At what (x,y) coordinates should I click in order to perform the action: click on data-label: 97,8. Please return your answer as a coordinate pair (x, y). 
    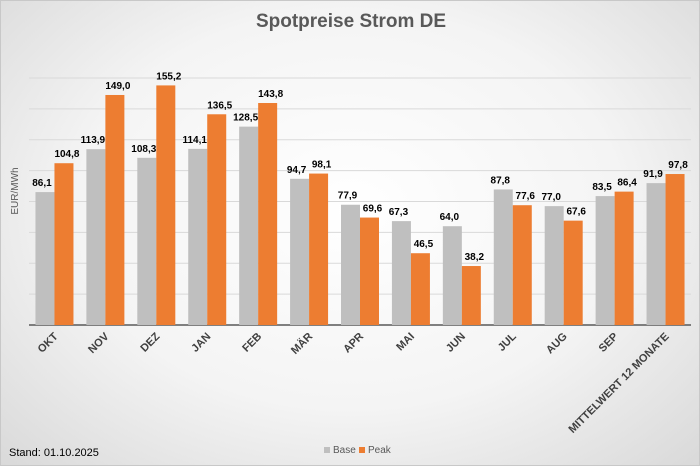
    Looking at the image, I should click on (678, 165).